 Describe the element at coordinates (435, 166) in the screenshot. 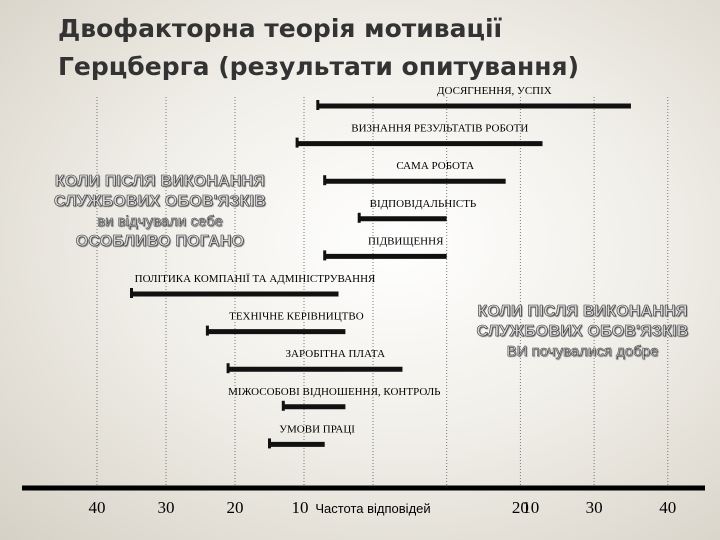

I see `bar-label: САМА РОБОТА` at that location.